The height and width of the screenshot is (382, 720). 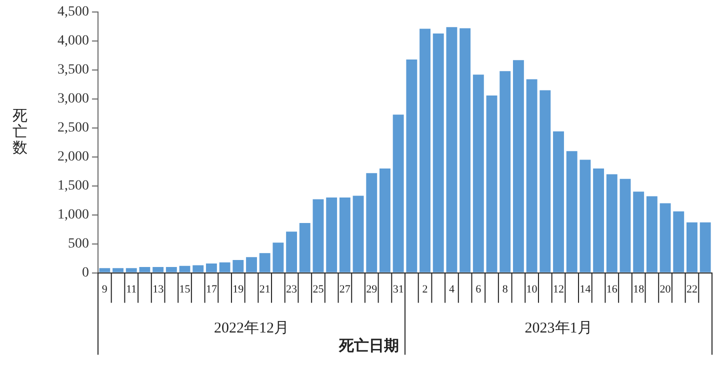 What do you see at coordinates (292, 289) in the screenshot?
I see `x-tick-label: 23` at bounding box center [292, 289].